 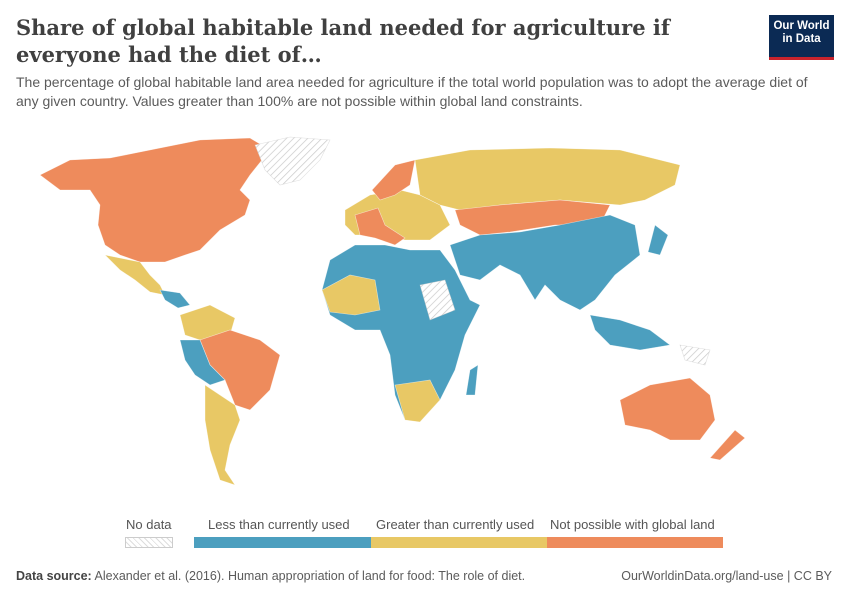 What do you see at coordinates (351, 295) in the screenshot?
I see `region-west-africa` at bounding box center [351, 295].